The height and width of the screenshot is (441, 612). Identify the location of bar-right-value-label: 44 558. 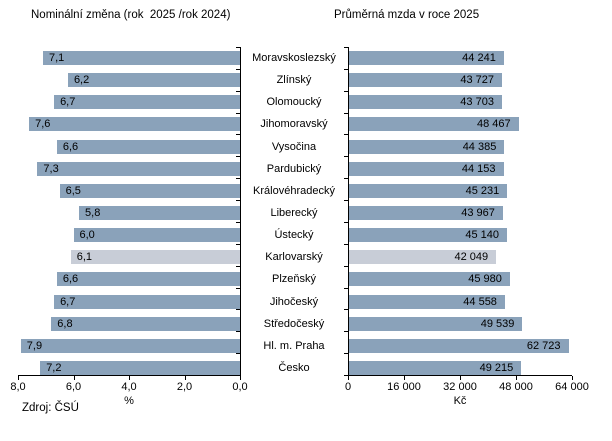
(480, 301).